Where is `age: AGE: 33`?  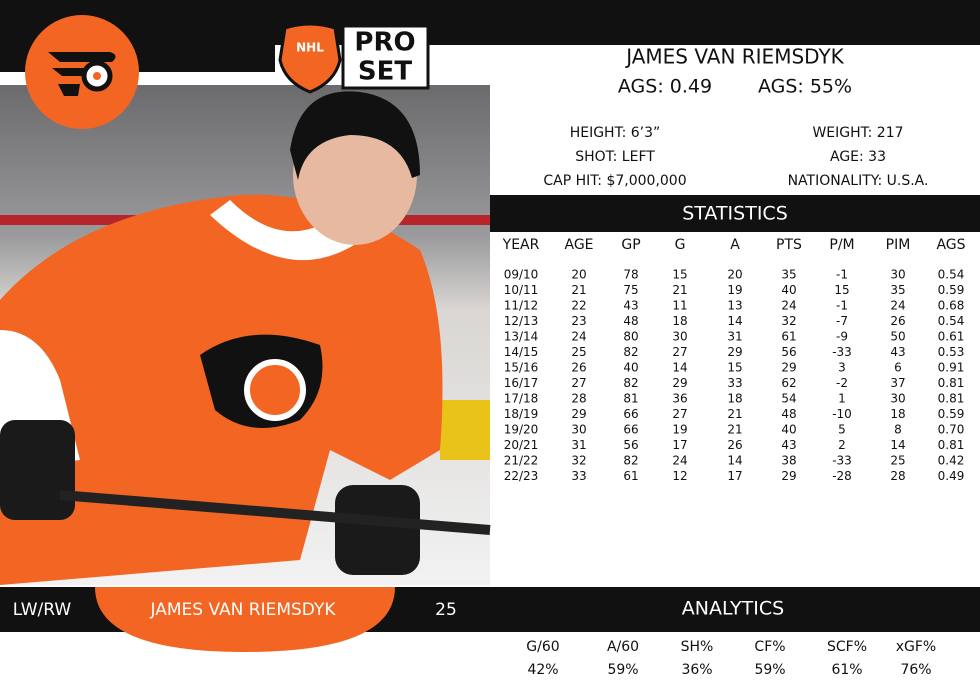
age: AGE: 33 is located at coordinates (858, 157).